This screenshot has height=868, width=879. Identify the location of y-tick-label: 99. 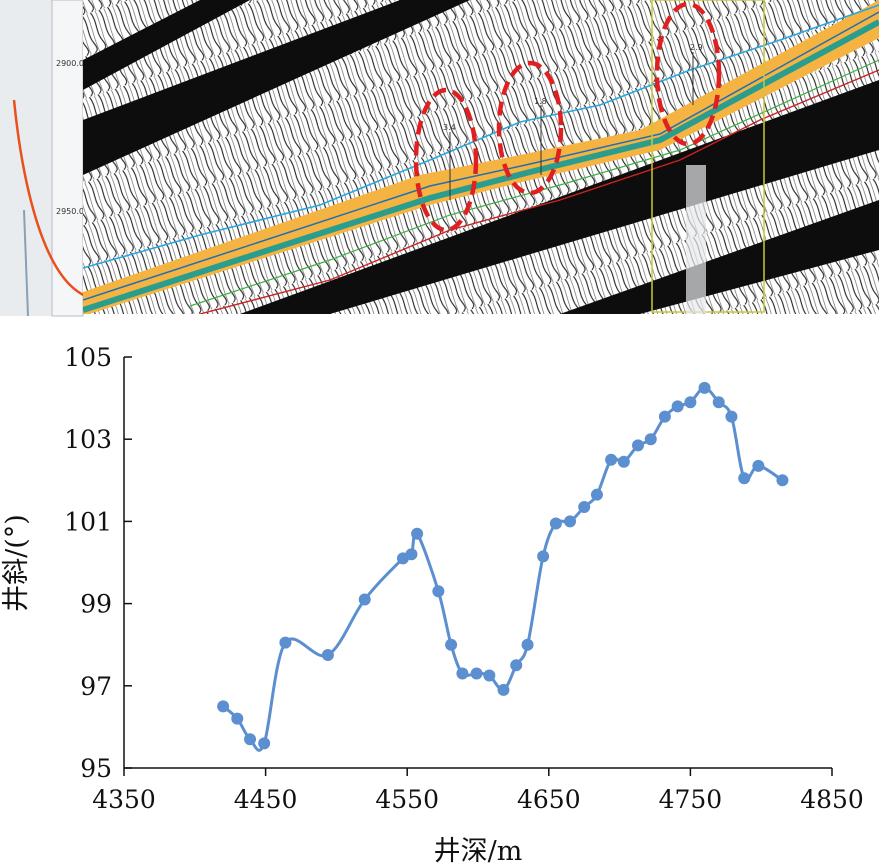
(96, 604).